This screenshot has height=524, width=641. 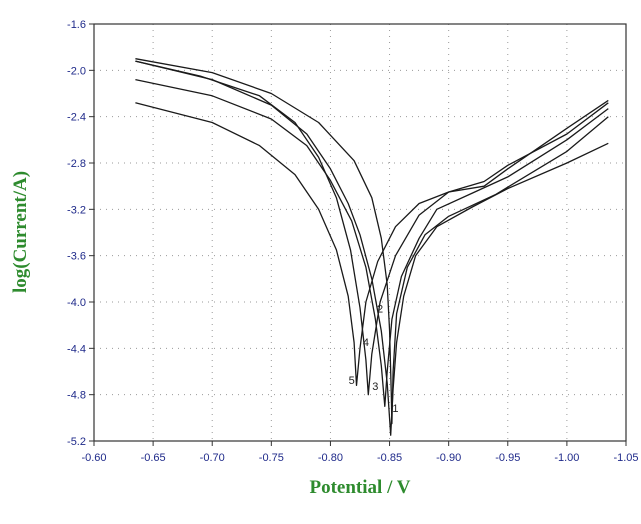 I want to click on y-tick-label: -5.2, so click(x=76, y=442).